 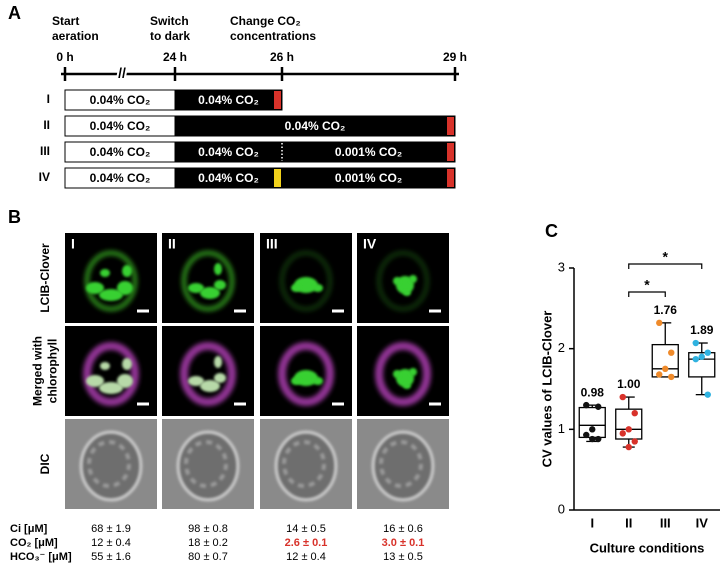 What do you see at coordinates (45, 151) in the screenshot?
I see `row-label: III` at bounding box center [45, 151].